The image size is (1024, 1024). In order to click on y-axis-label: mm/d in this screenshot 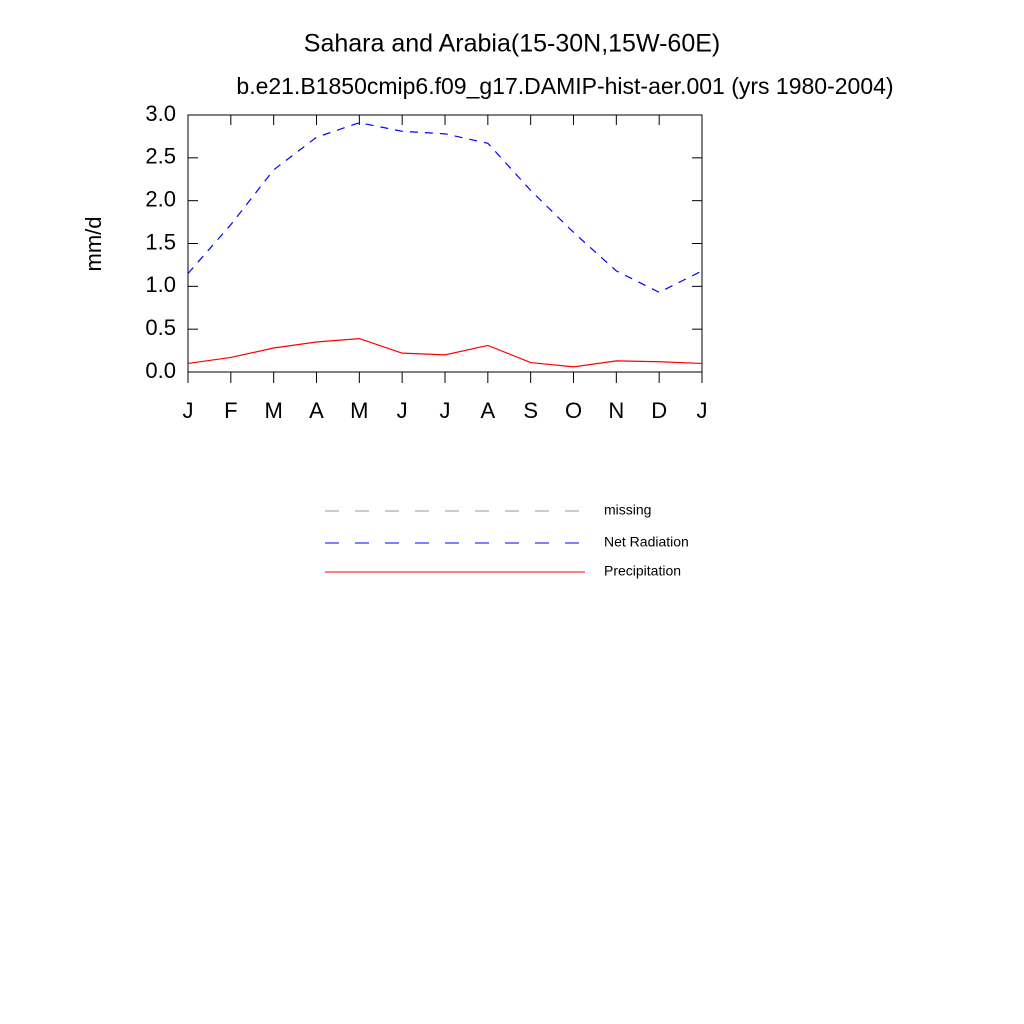, I will do `click(93, 244)`.